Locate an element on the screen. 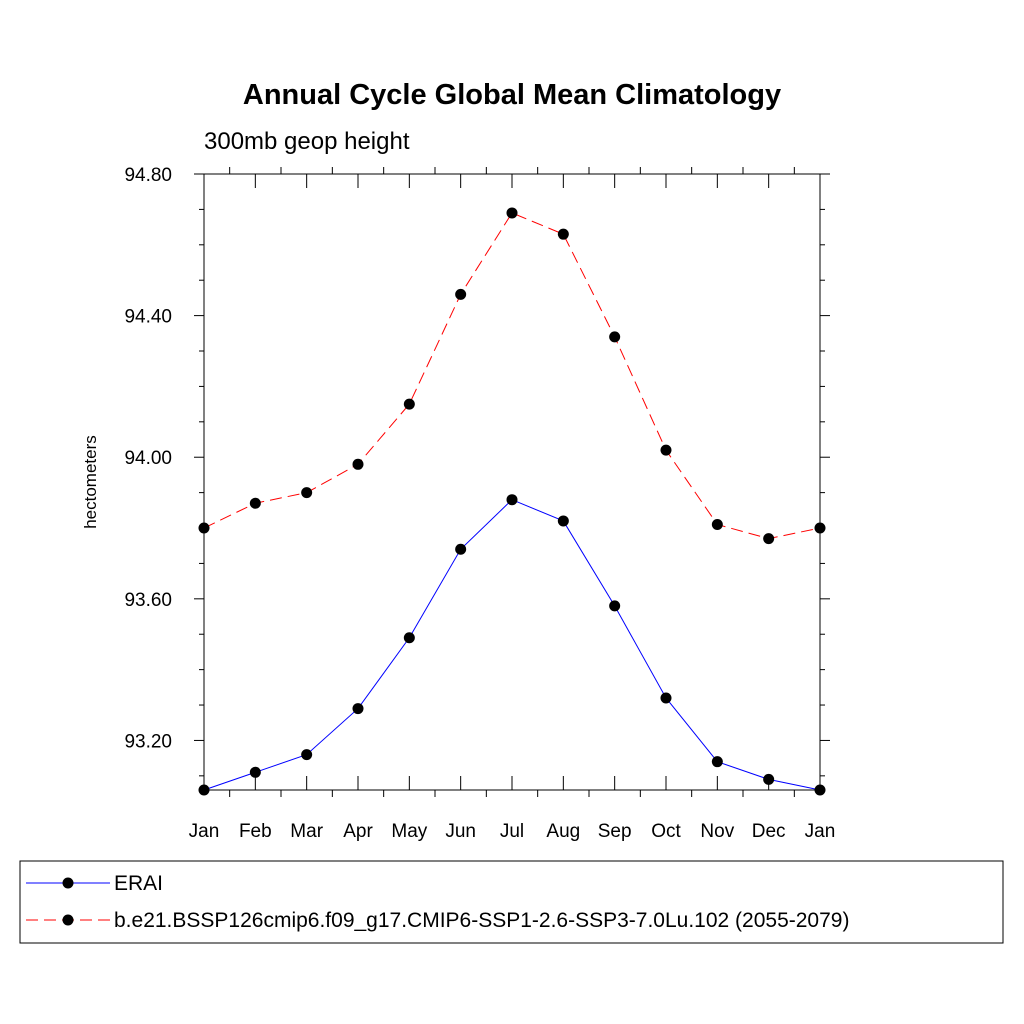 The width and height of the screenshot is (1024, 1024). legend-box is located at coordinates (511, 902).